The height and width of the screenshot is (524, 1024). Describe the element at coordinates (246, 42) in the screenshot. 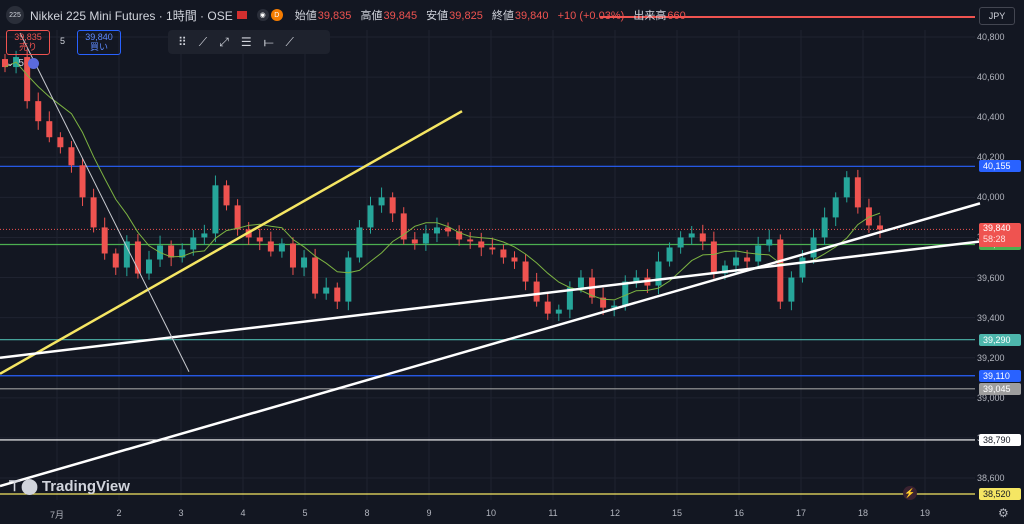

I see `parallel-channel-tool-icon: ☰` at that location.